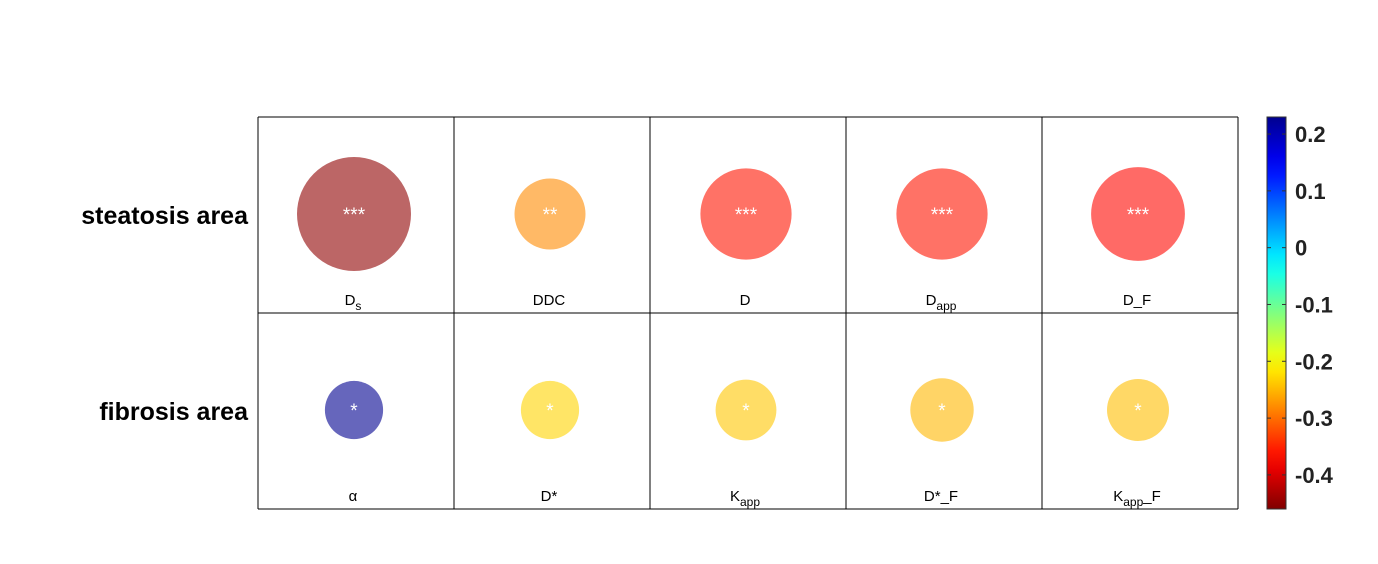 The width and height of the screenshot is (1378, 564). What do you see at coordinates (941, 496) in the screenshot?
I see `parameter-label: D*_F` at bounding box center [941, 496].